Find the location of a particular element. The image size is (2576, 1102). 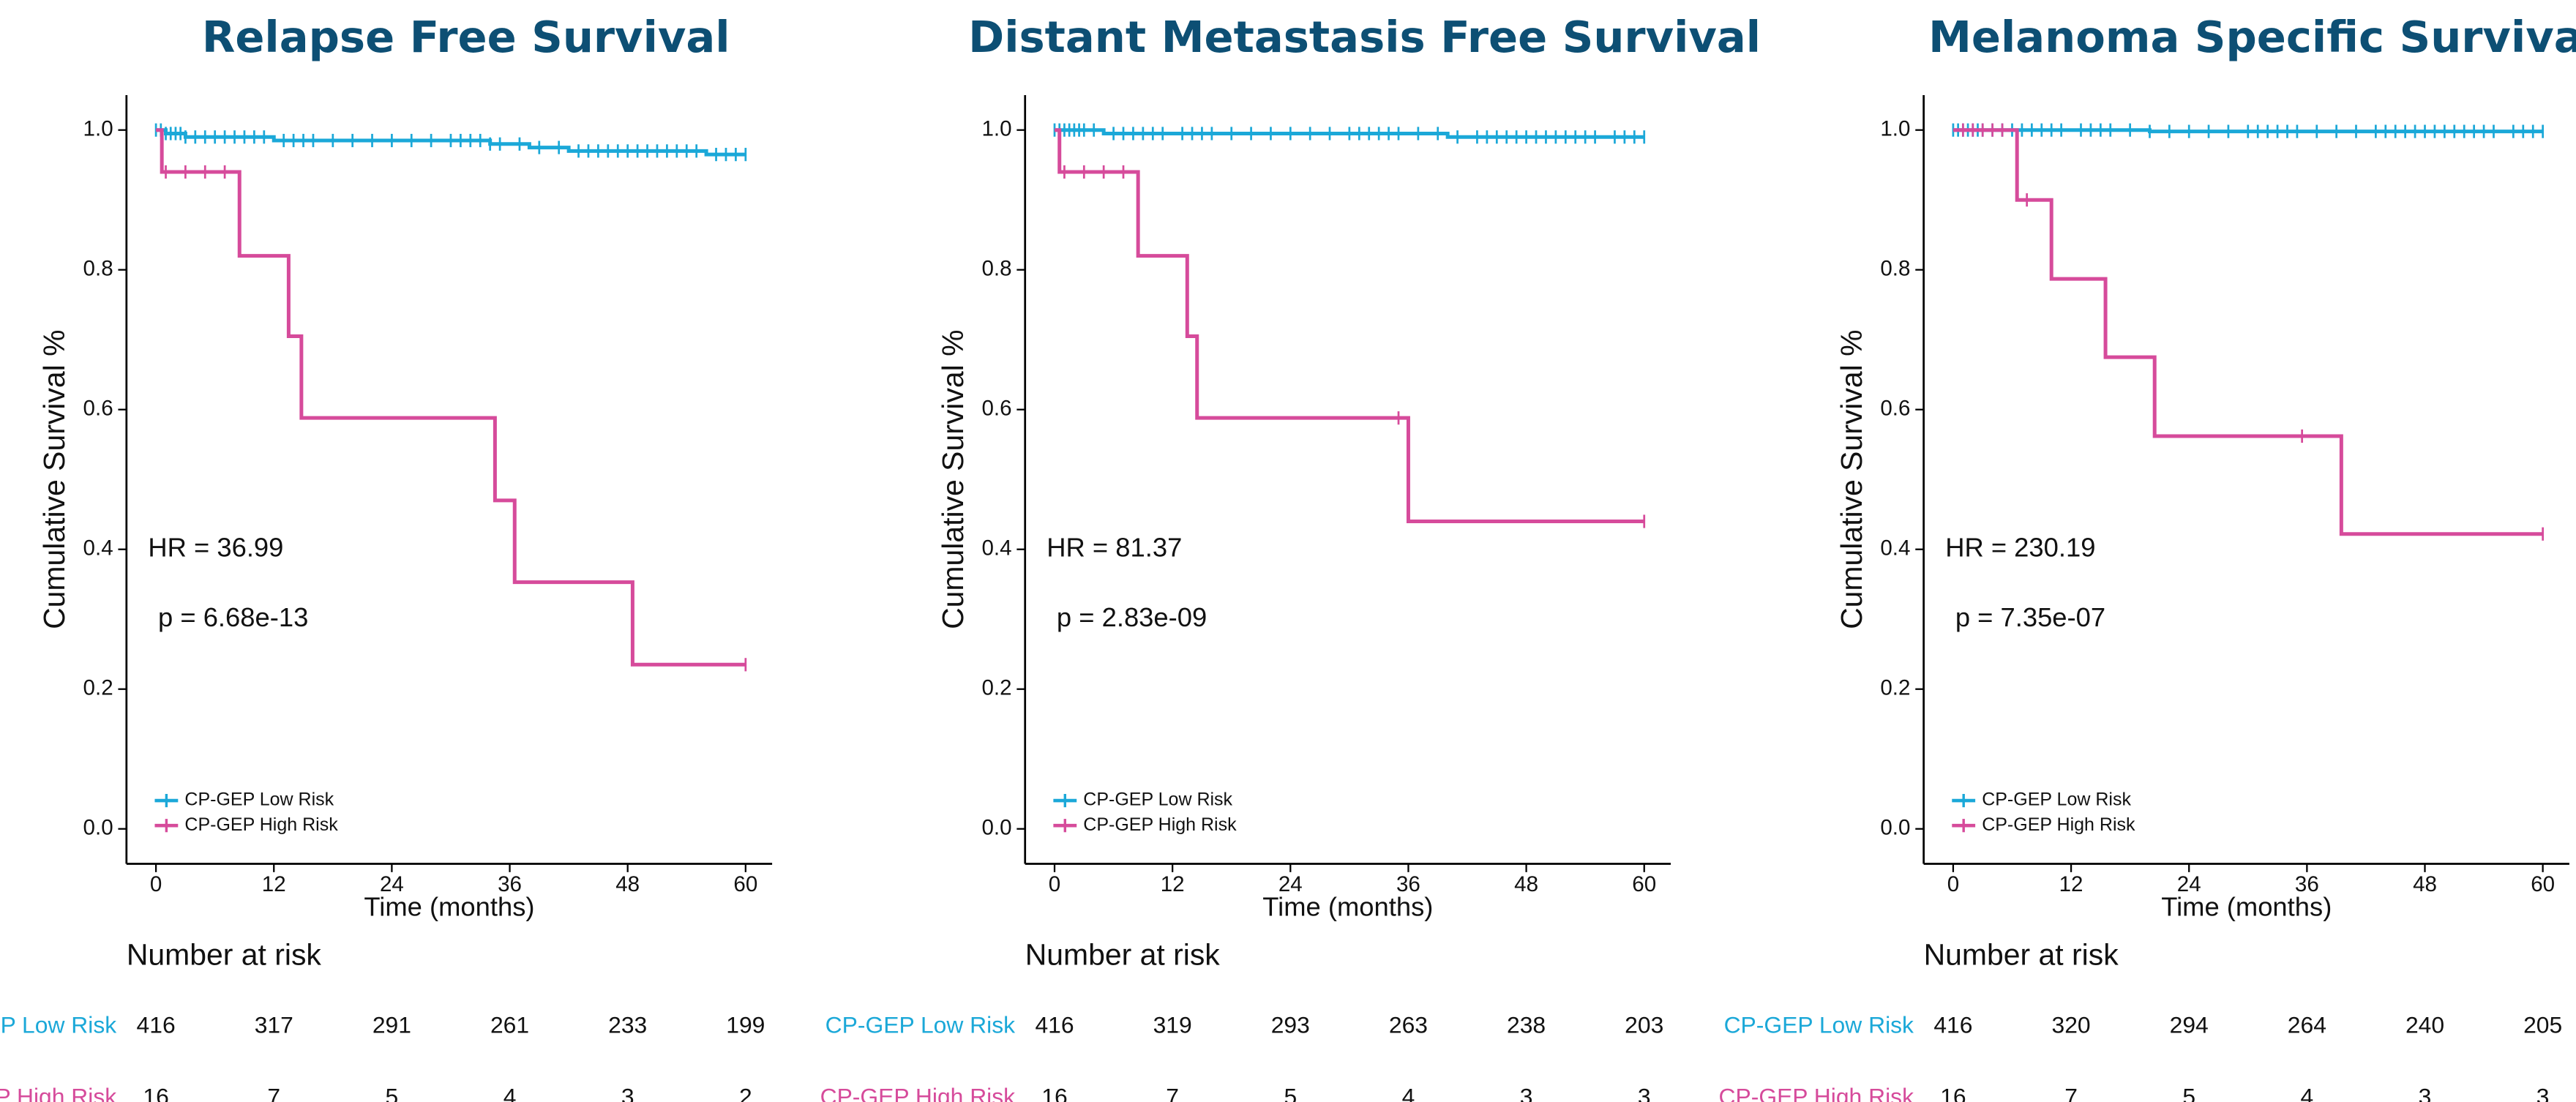

risk-count: 263 is located at coordinates (1408, 1025).